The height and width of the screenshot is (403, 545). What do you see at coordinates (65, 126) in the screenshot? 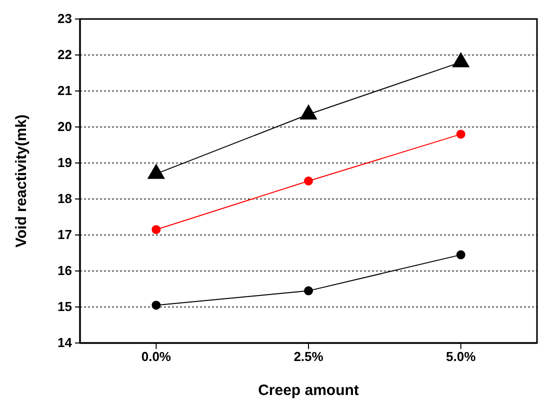
I see `y-tick-label: 20` at bounding box center [65, 126].